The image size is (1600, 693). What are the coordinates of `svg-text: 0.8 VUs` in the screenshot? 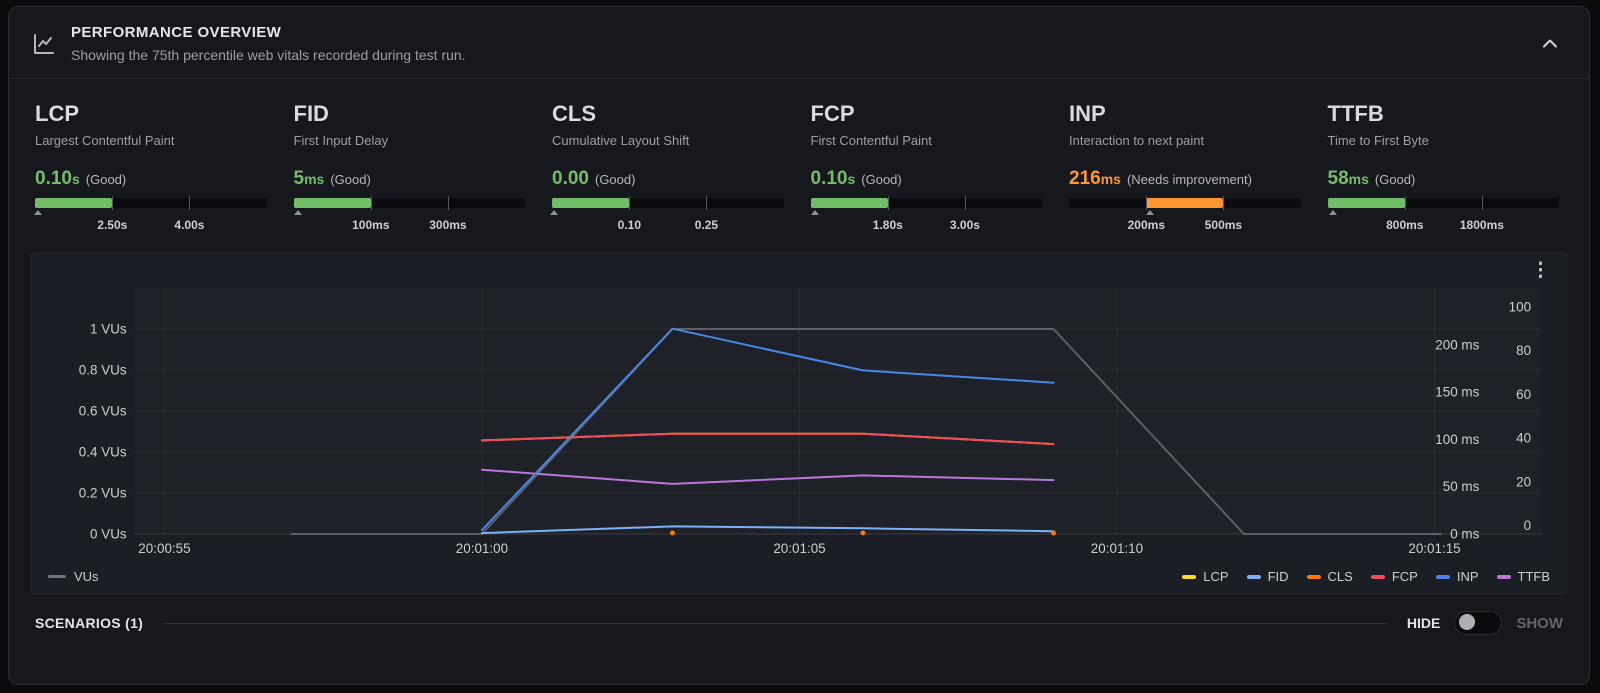 It's located at (103, 369).